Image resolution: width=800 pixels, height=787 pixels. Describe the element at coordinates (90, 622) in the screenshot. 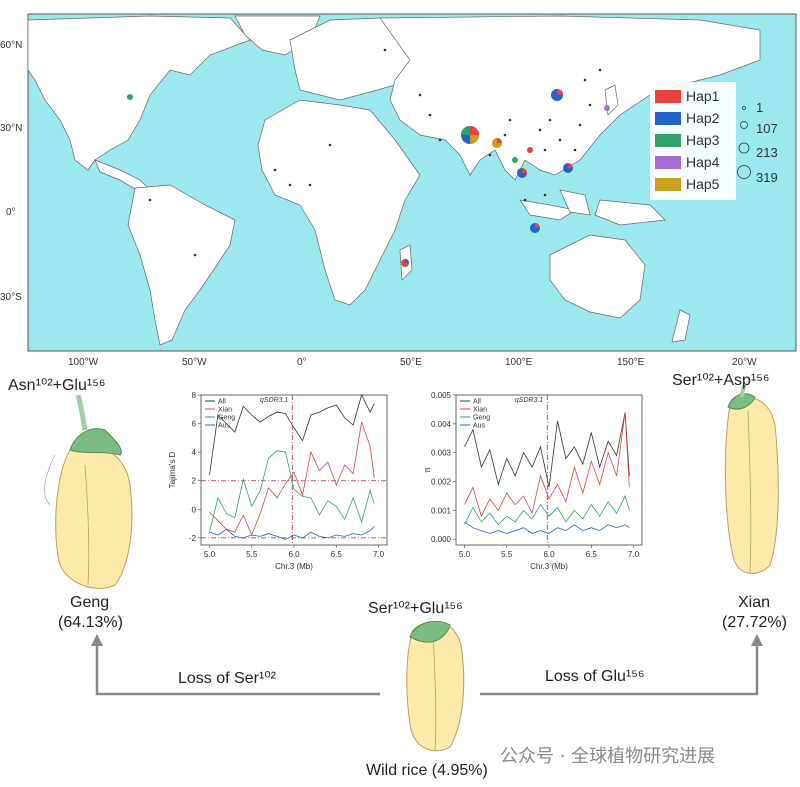

I see `geng-percentage: (64.13%)` at that location.